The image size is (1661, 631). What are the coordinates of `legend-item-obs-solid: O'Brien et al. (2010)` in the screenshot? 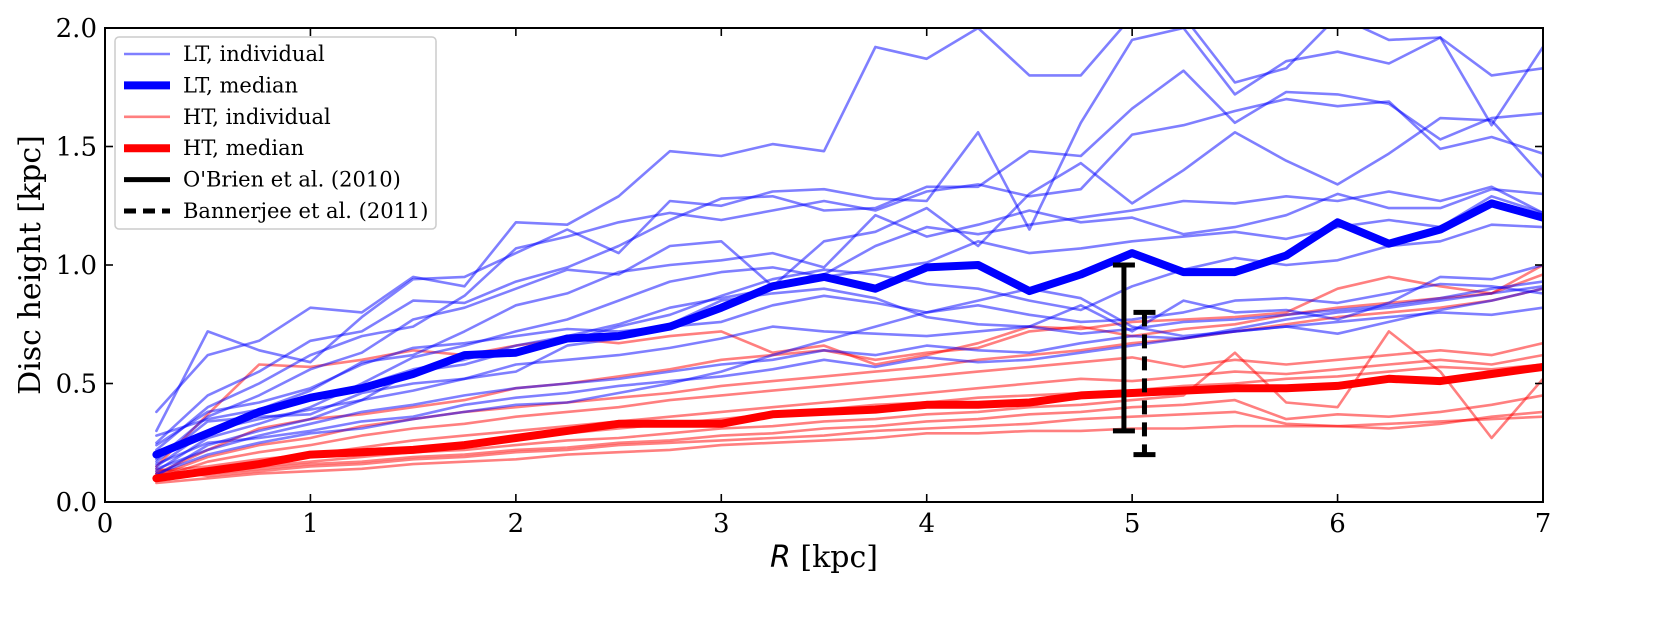 It's located at (262, 180).